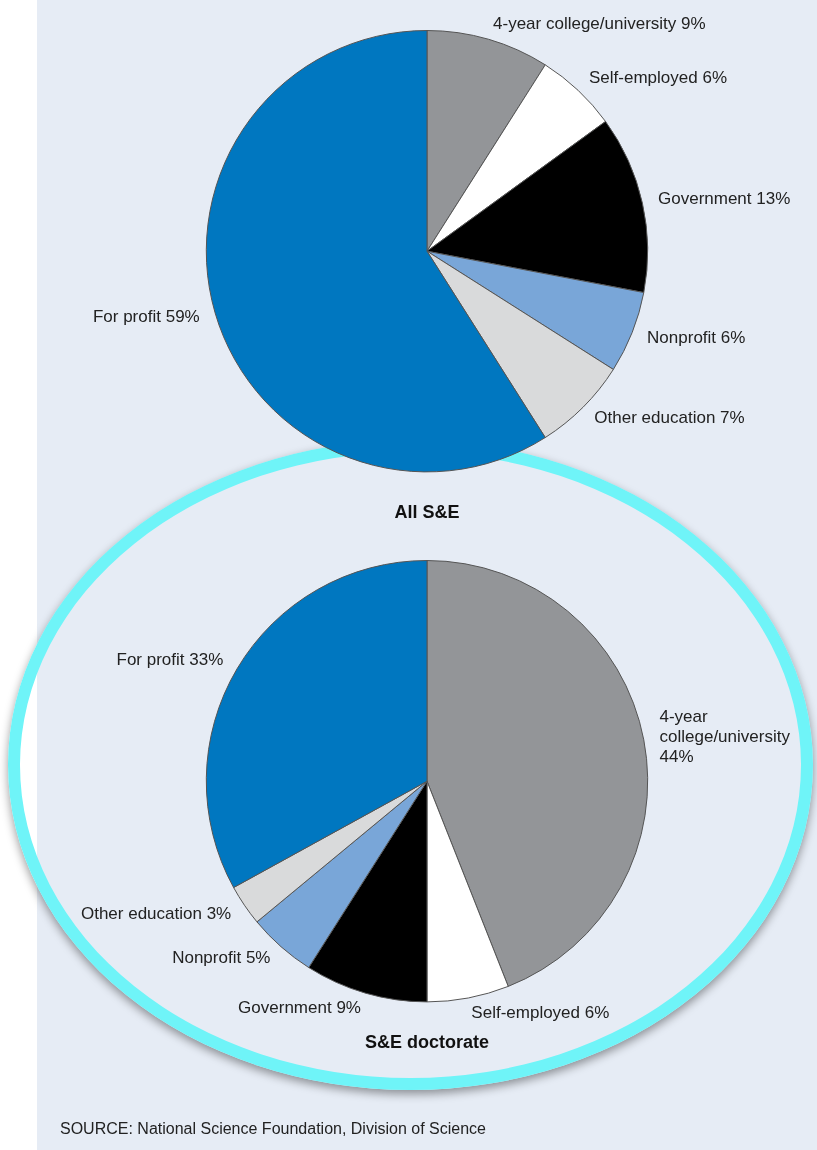 The width and height of the screenshot is (817, 1150). I want to click on slice-label: 4-year college/university, so click(725, 726).